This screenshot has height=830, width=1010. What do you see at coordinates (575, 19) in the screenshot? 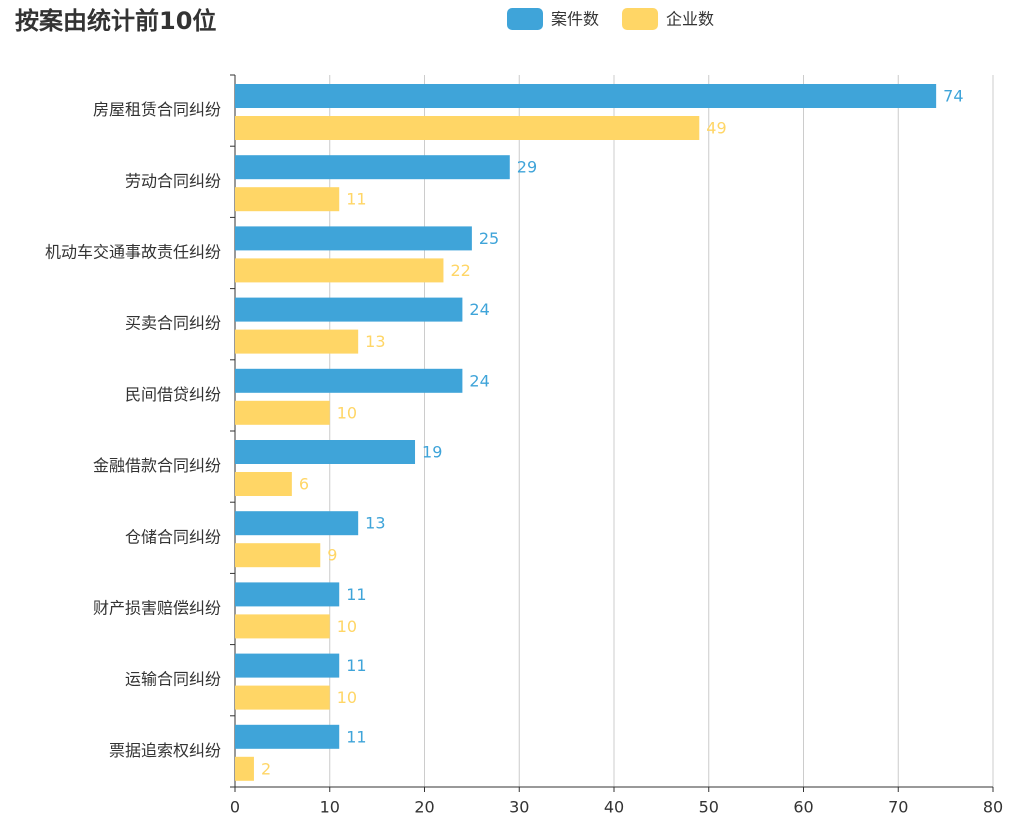
I see `legend-label: 案件数` at bounding box center [575, 19].